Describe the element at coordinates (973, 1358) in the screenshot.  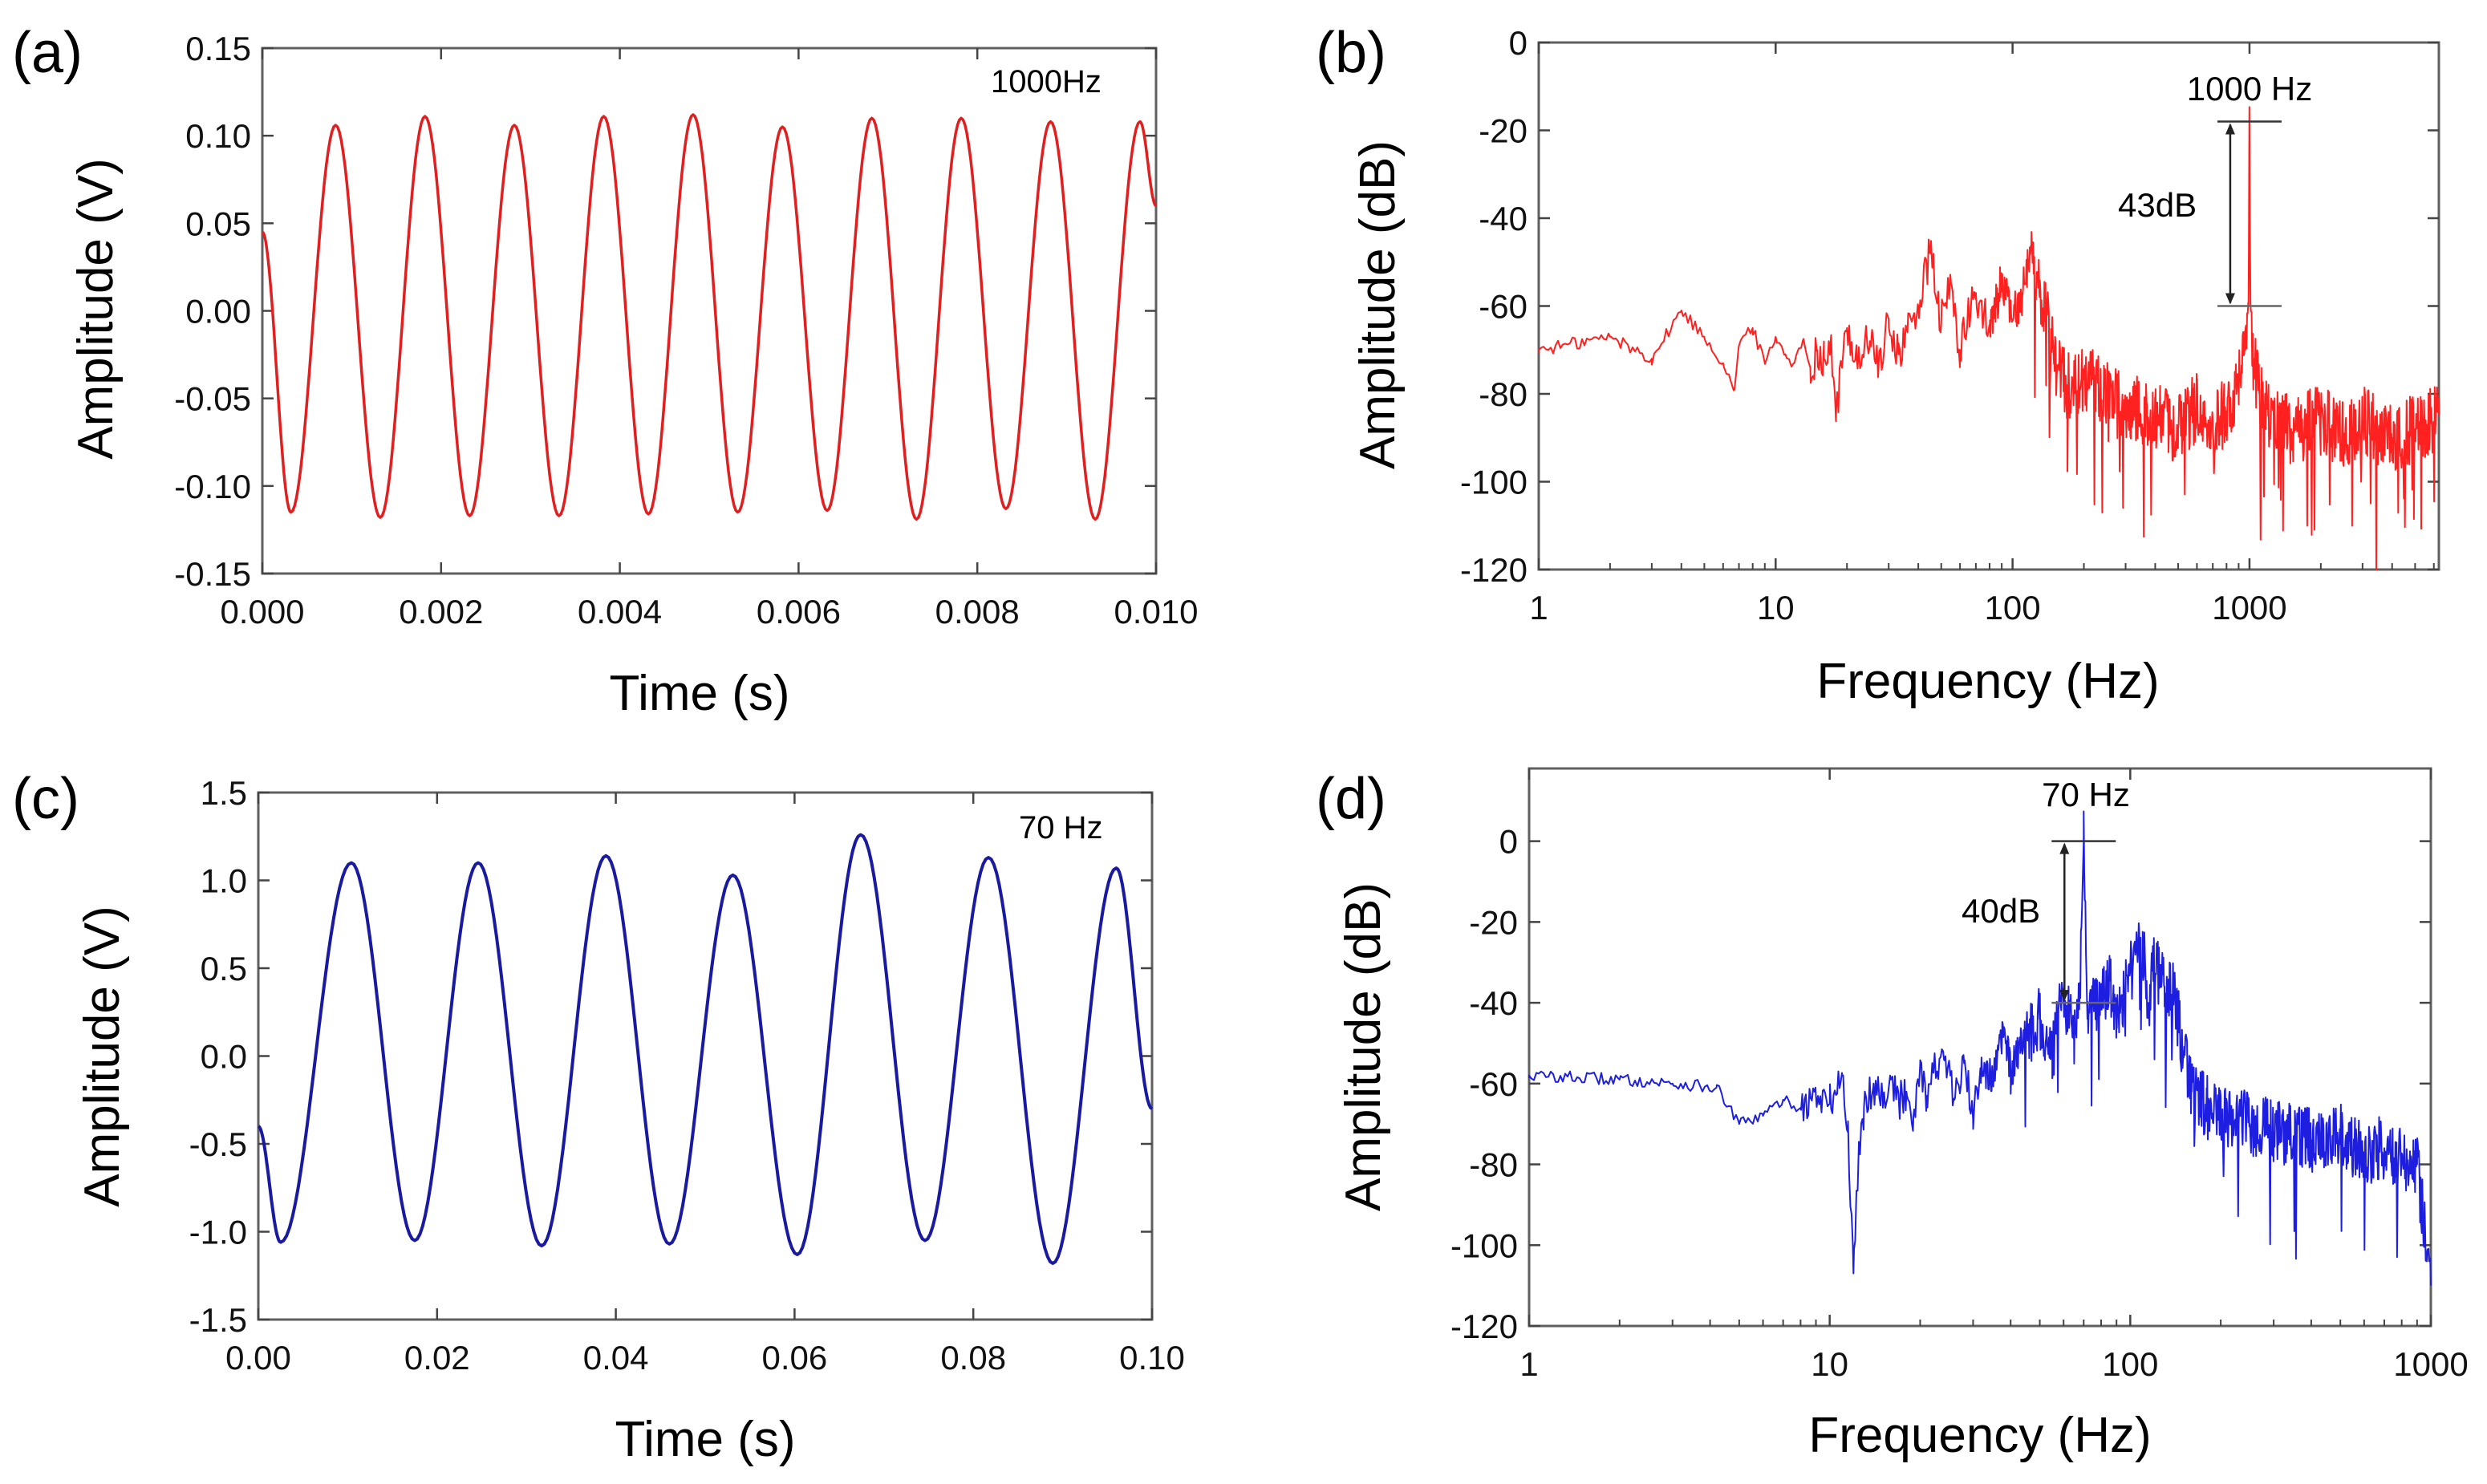
I see `x-tick-label: 0.08` at that location.